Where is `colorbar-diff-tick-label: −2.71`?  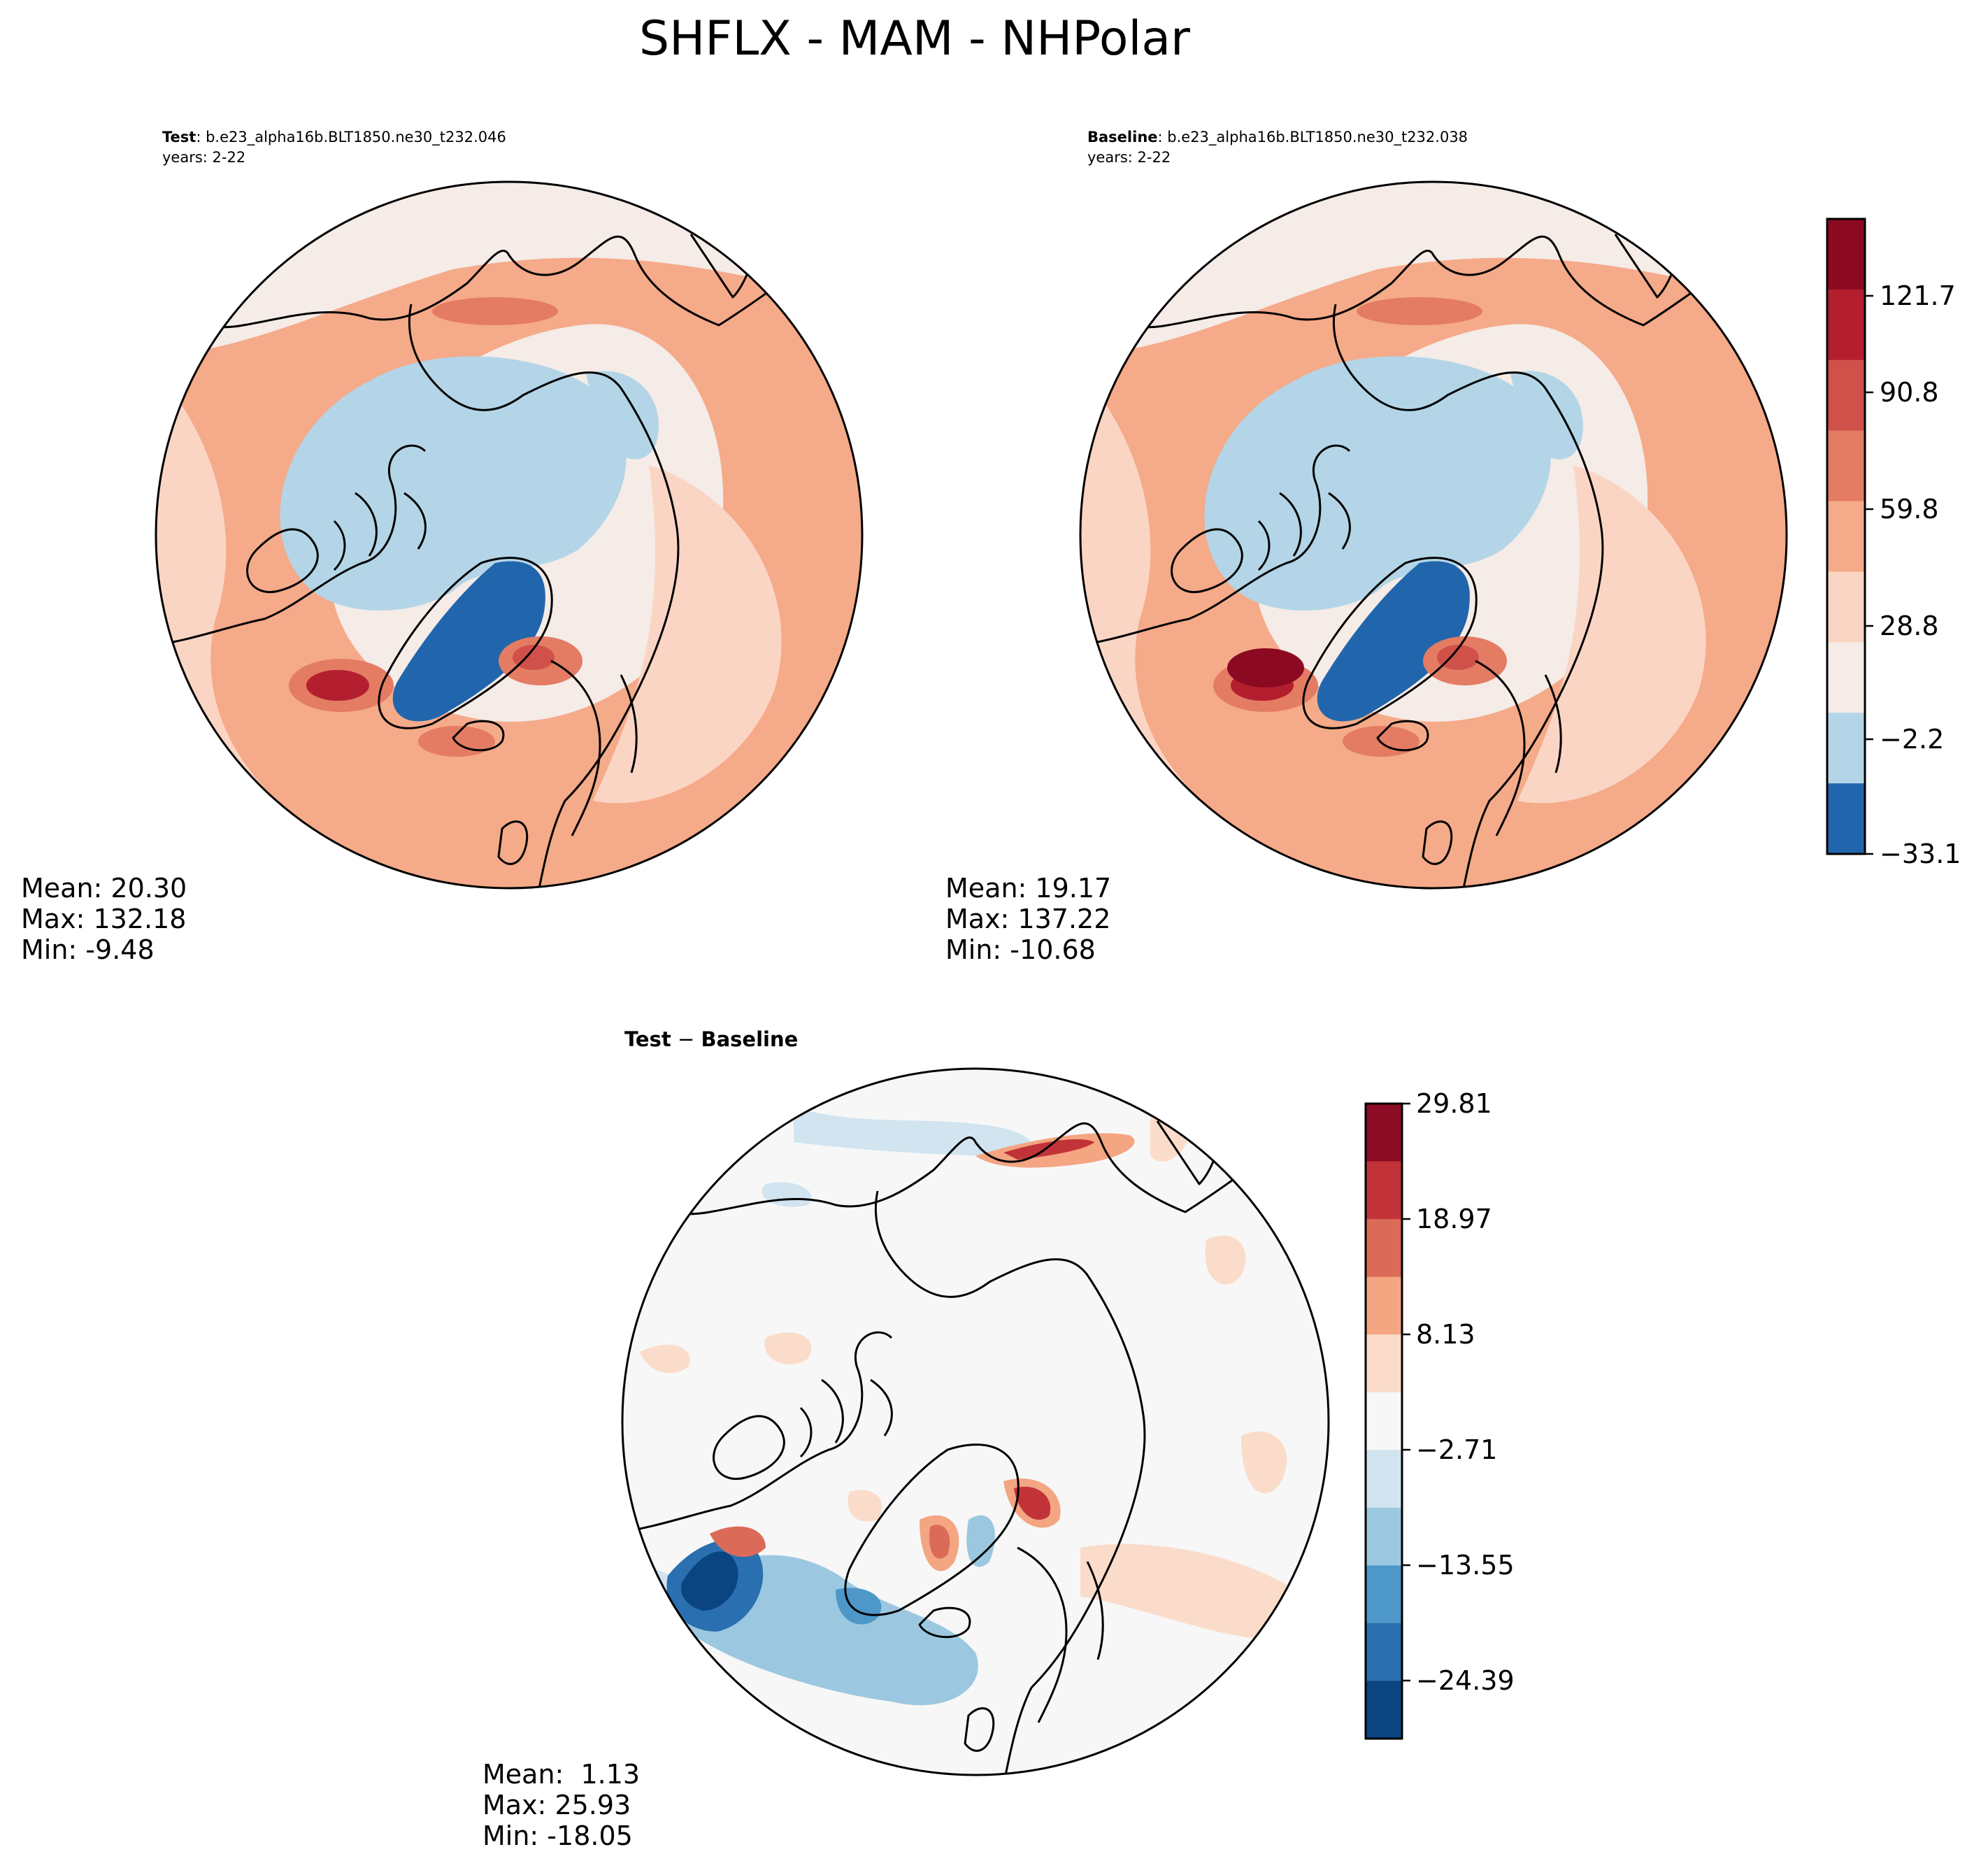 colorbar-diff-tick-label: −2.71 is located at coordinates (1457, 1449).